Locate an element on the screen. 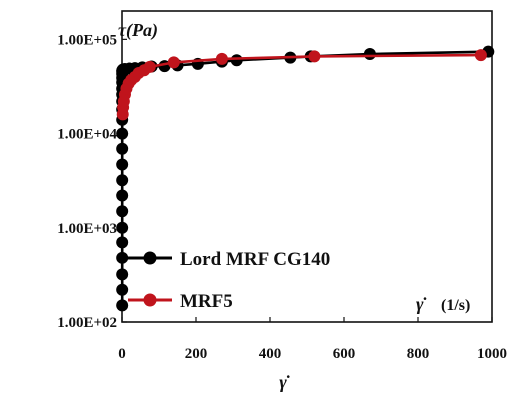 The height and width of the screenshot is (398, 518). y-tick-label: 1.00E+04 is located at coordinates (87, 135).